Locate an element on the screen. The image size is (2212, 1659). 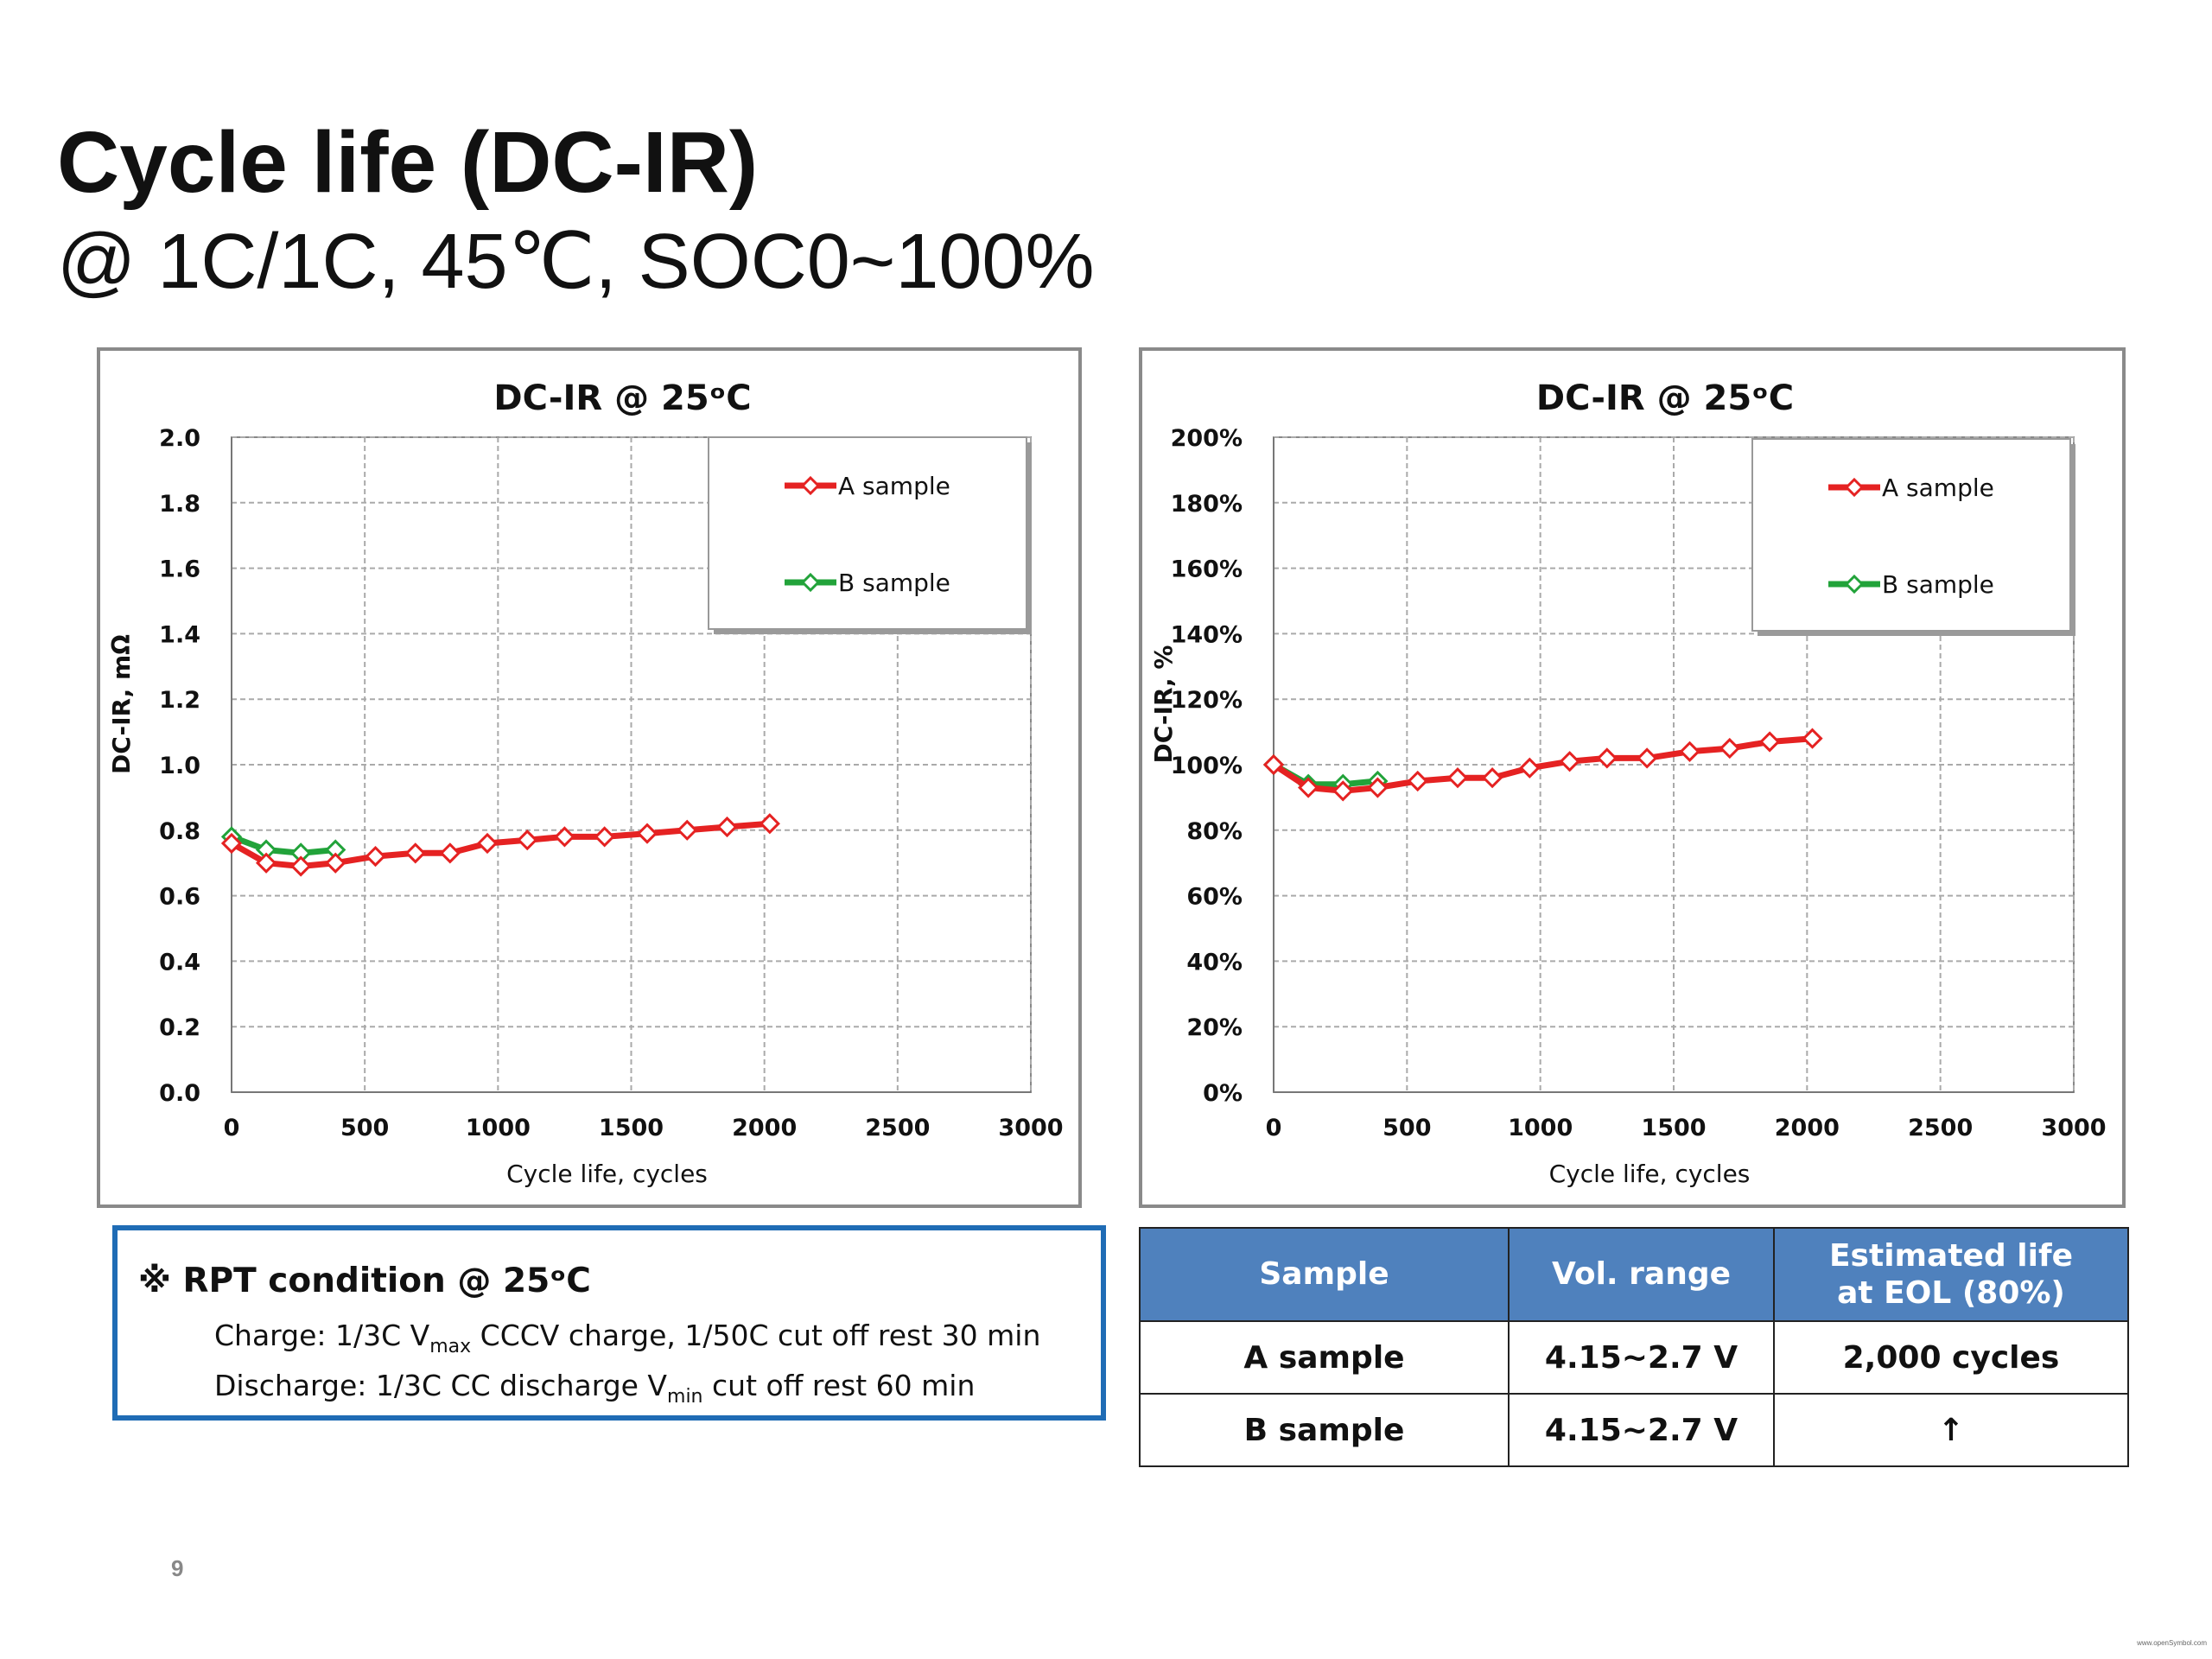
y-tick-label: 40% is located at coordinates (1214, 963).